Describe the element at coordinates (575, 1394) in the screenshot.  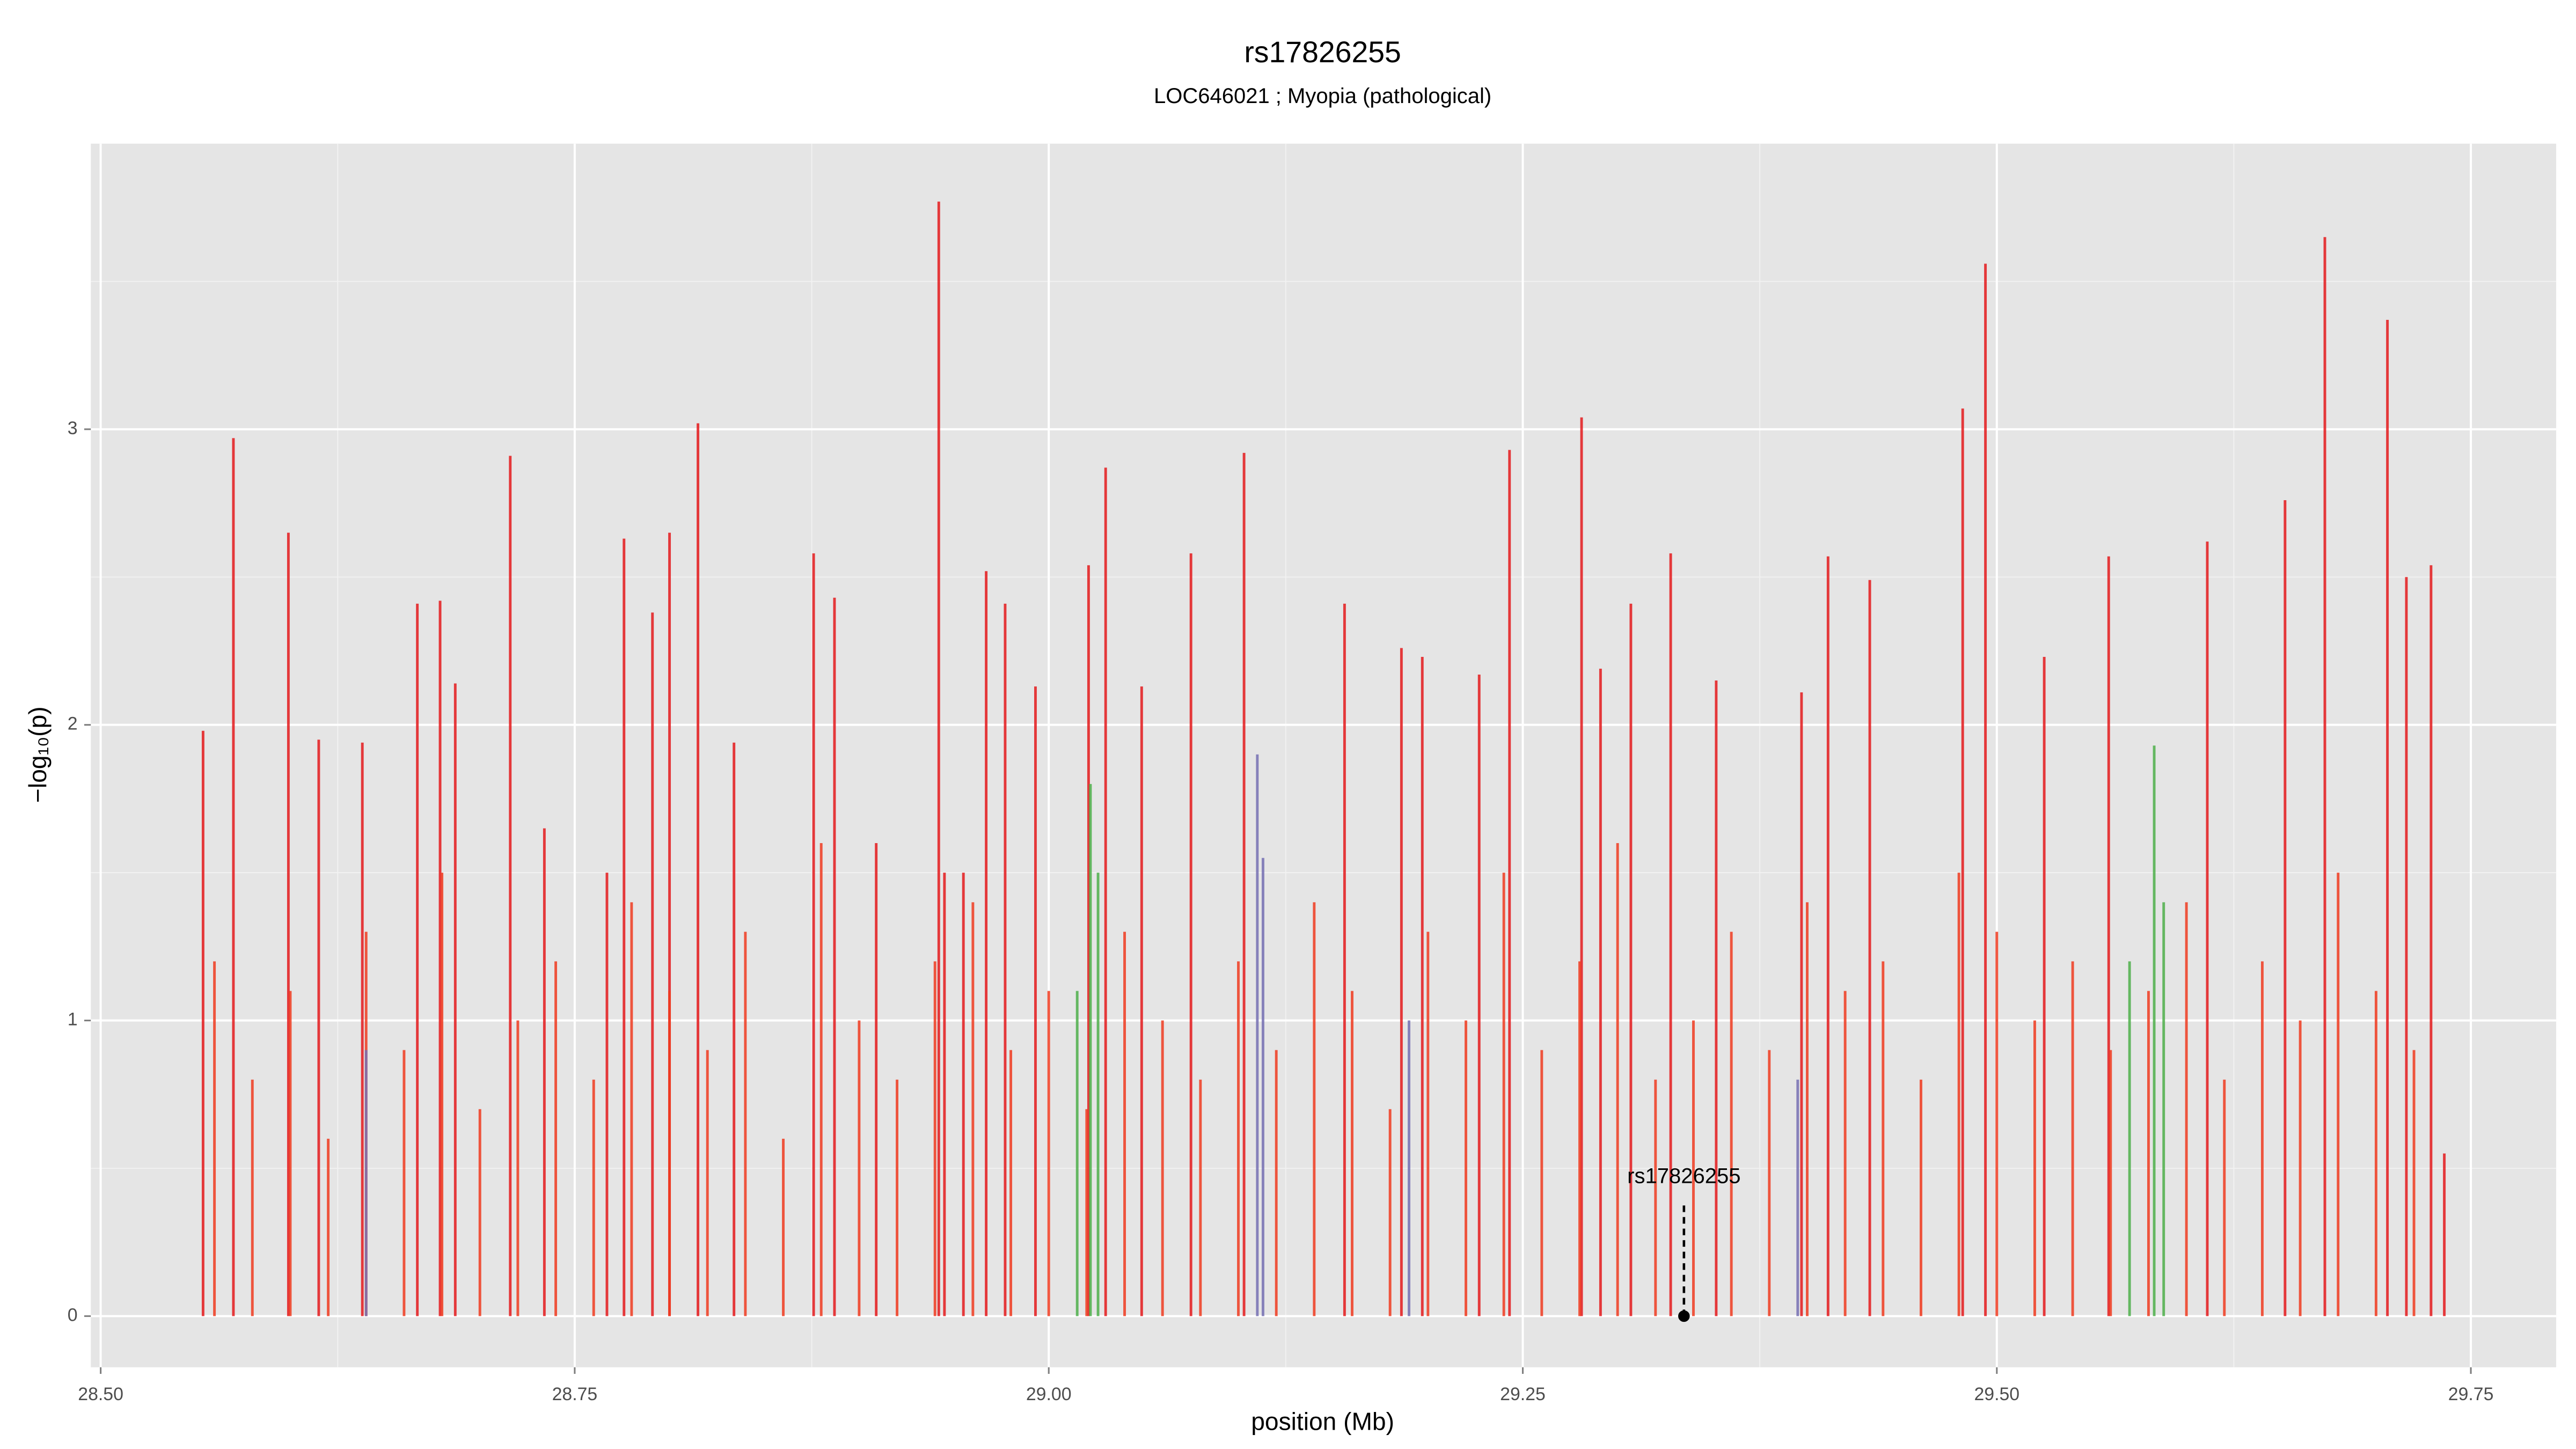
I see `x-tick-label: 28.75` at that location.